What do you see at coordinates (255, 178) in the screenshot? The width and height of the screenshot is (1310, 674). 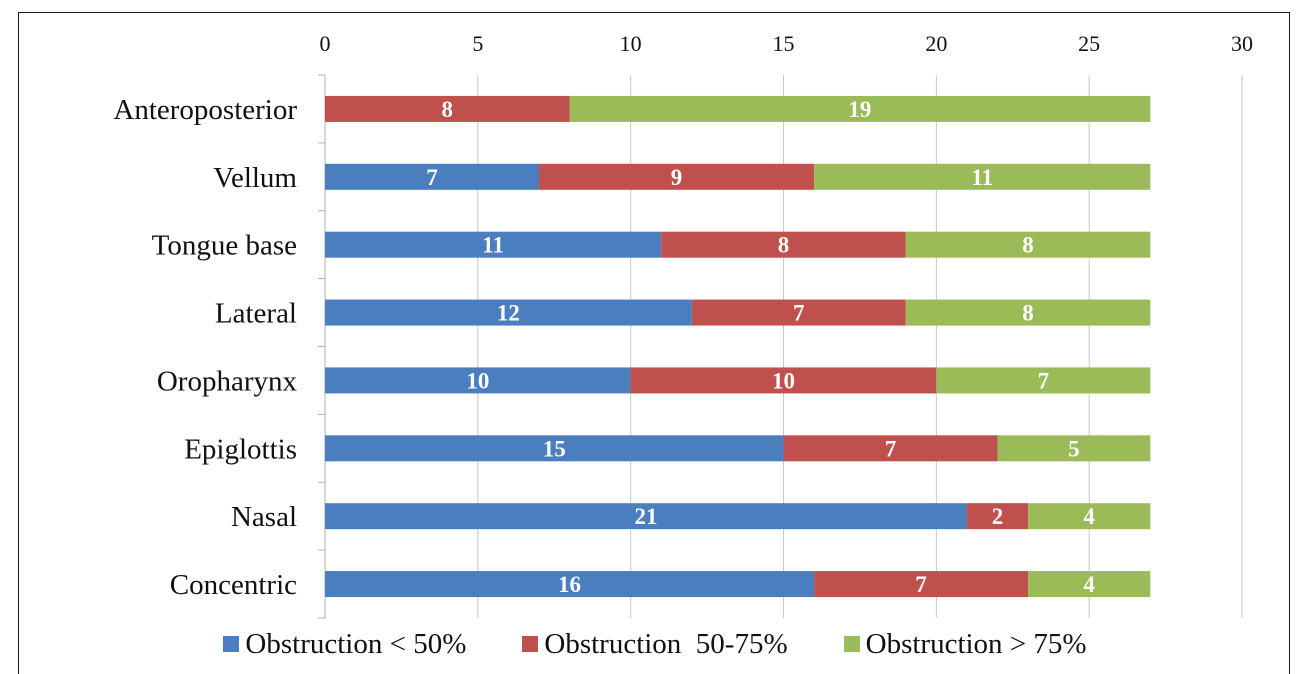 I see `category-label: Vellum` at bounding box center [255, 178].